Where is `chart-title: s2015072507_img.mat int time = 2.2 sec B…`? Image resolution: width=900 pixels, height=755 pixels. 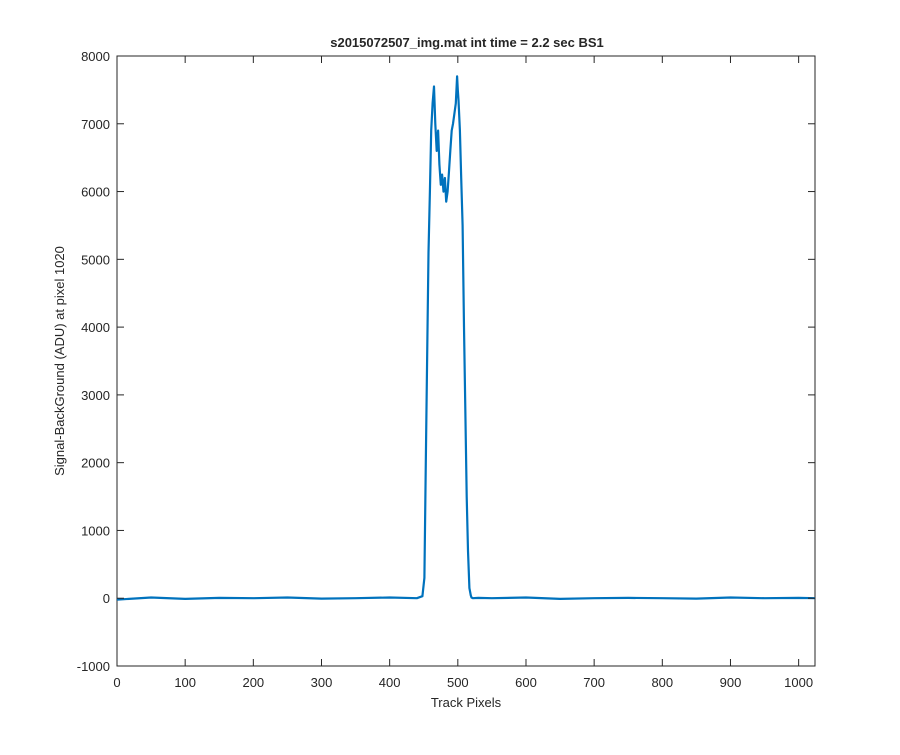 chart-title: s2015072507_img.mat int time = 2.2 sec B… is located at coordinates (467, 42).